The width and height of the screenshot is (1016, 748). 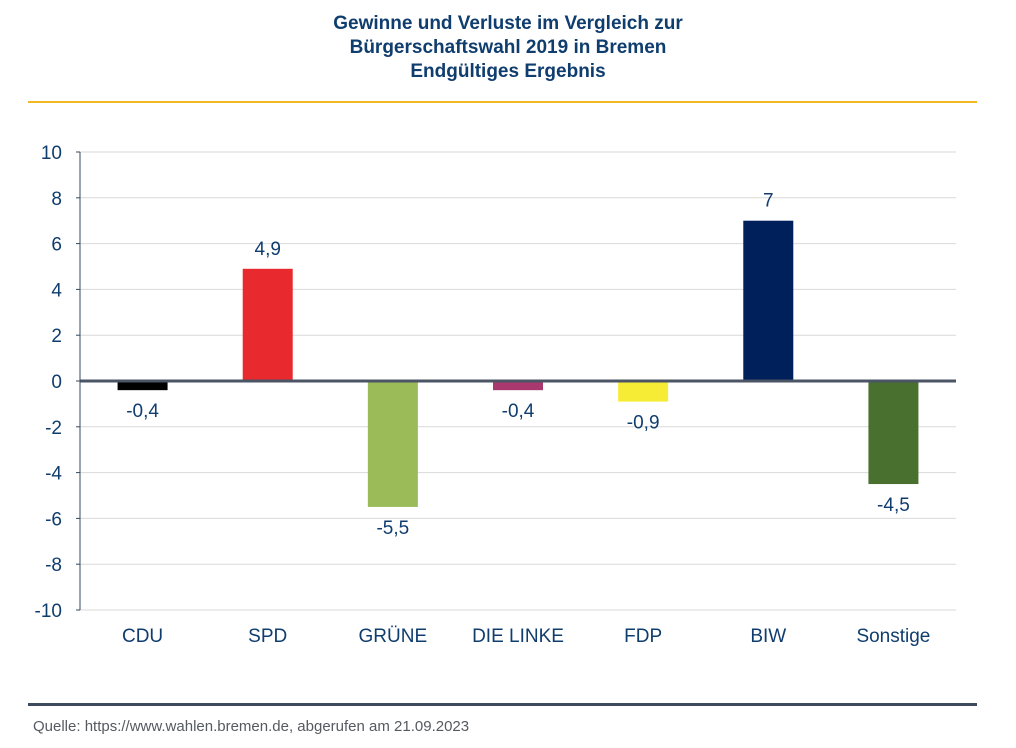 What do you see at coordinates (267, 324) in the screenshot?
I see `bar-spd` at bounding box center [267, 324].